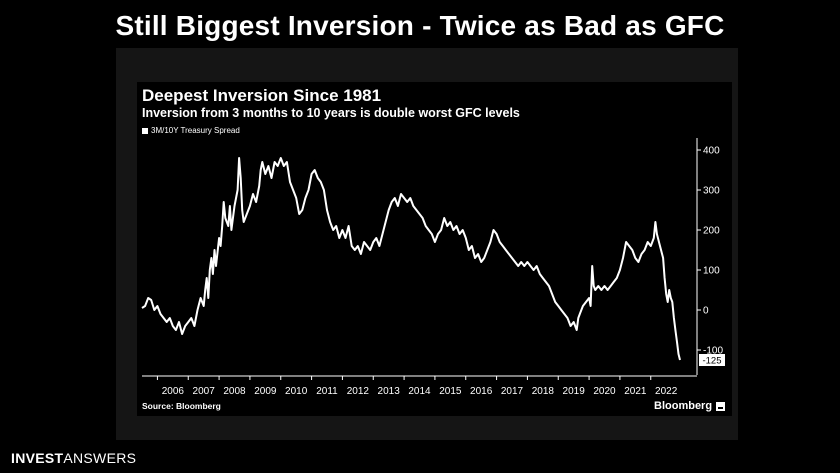 This screenshot has width=840, height=473. Describe the element at coordinates (711, 231) in the screenshot. I see `y-tick-label: 200` at that location.